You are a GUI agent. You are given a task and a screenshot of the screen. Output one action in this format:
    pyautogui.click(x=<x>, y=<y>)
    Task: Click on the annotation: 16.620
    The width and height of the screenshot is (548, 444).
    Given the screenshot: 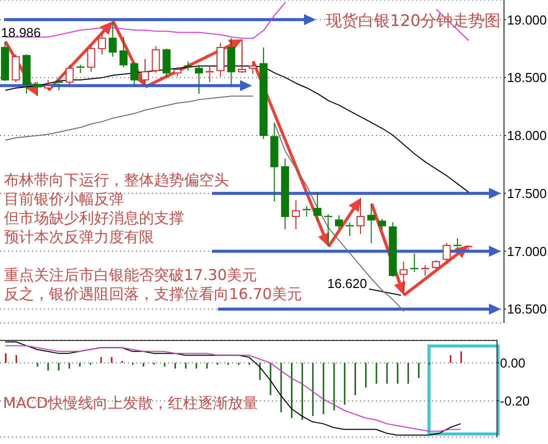 What is the action you would take?
    pyautogui.click(x=347, y=284)
    